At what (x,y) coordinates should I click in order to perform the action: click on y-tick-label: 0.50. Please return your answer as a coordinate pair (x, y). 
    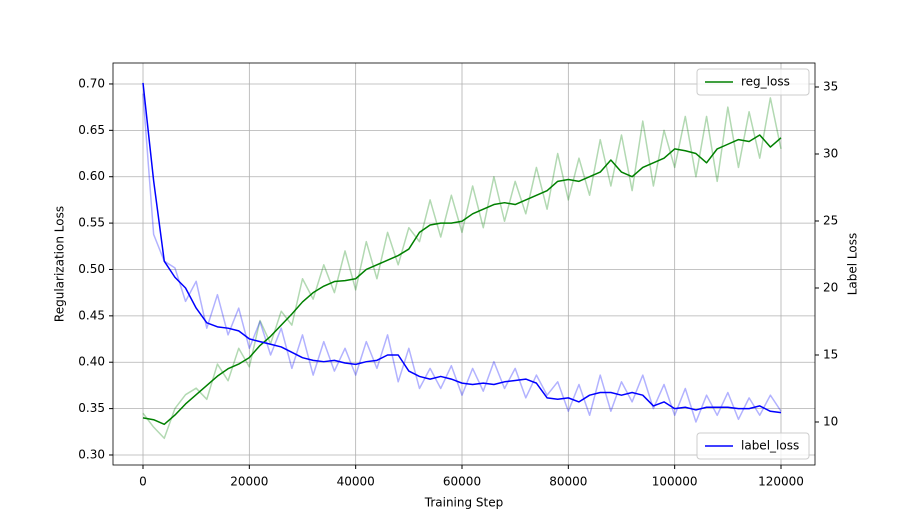
    Looking at the image, I should click on (91, 269).